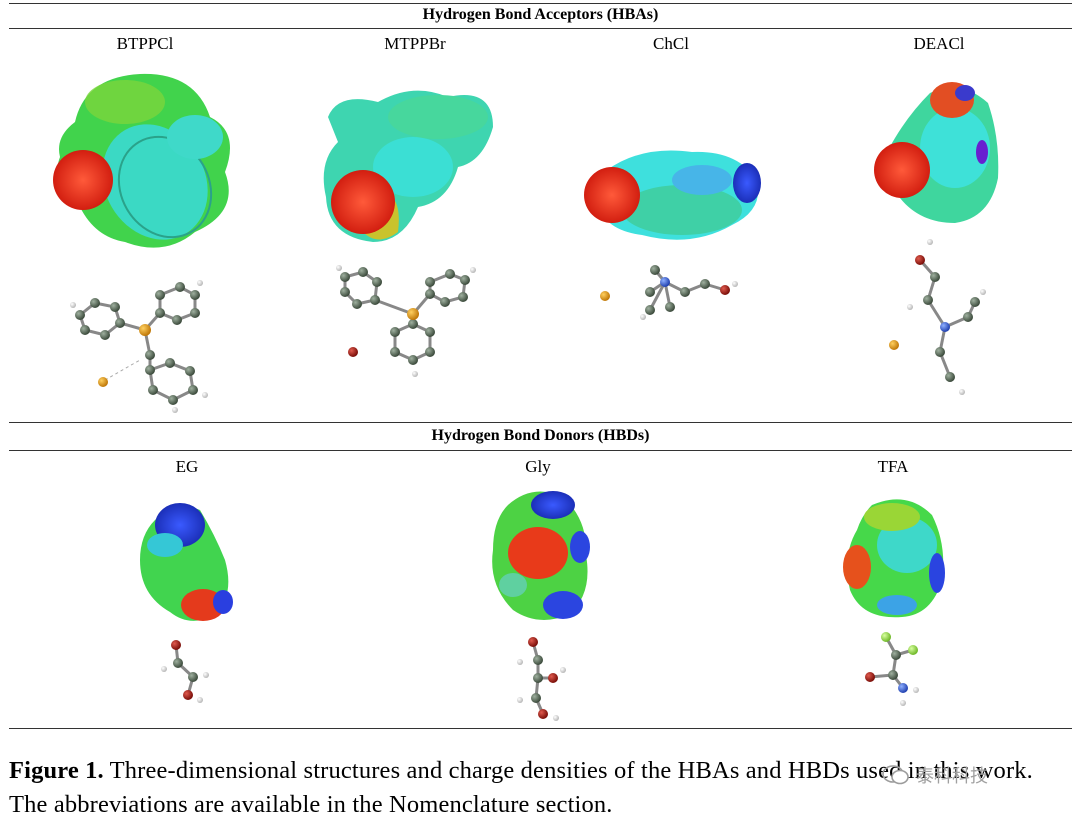 Image resolution: width=1080 pixels, height=829 pixels. What do you see at coordinates (669, 292) in the screenshot?
I see `chcl-ball-and-stick` at bounding box center [669, 292].